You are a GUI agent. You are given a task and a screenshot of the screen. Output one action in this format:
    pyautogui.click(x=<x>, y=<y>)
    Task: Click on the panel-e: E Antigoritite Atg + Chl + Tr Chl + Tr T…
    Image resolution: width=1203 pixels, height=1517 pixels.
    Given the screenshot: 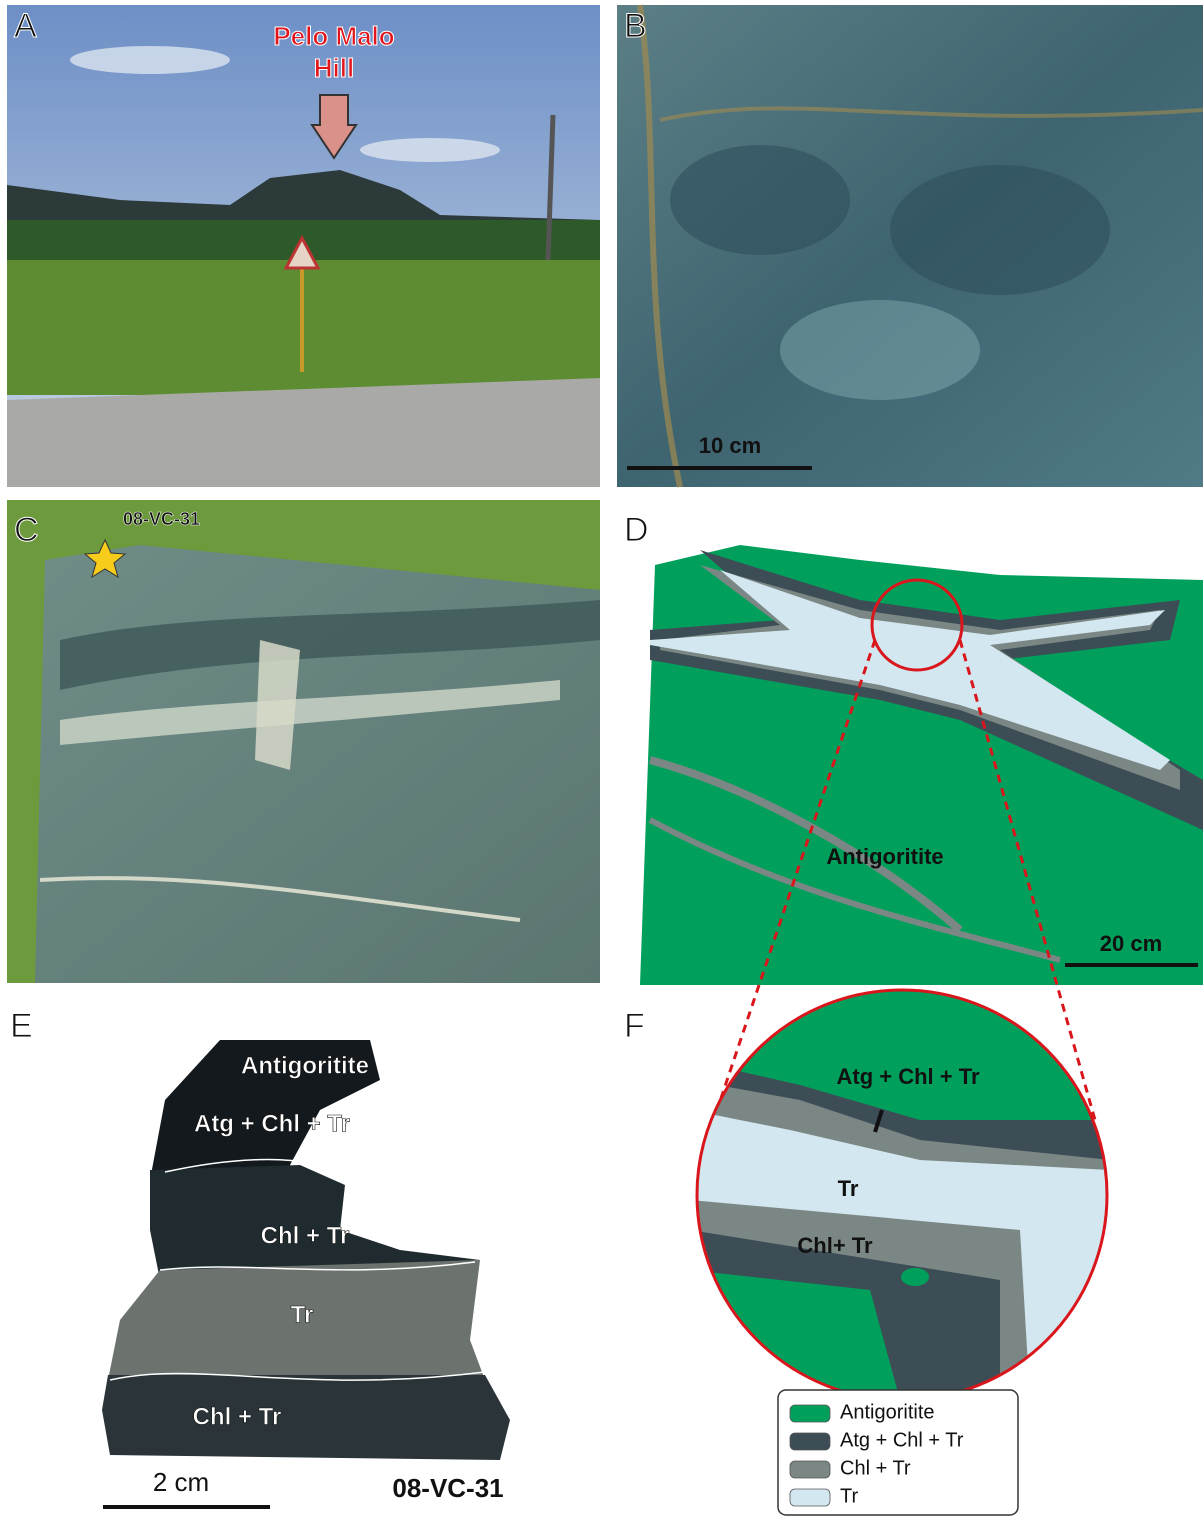 What is the action you would take?
    pyautogui.click(x=260, y=1257)
    